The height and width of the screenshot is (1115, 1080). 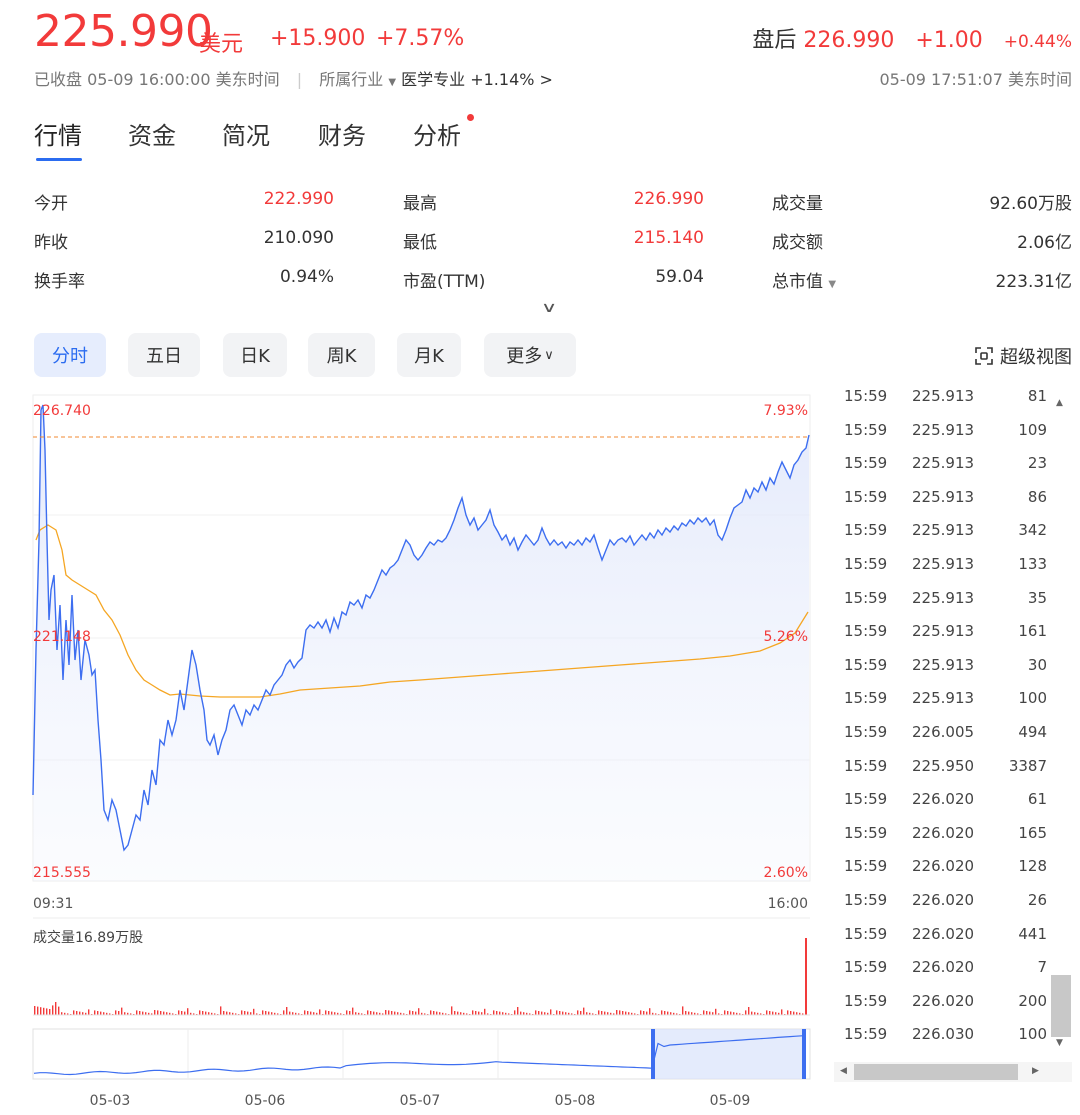 What do you see at coordinates (164, 355) in the screenshot?
I see `period-5day-button: 五日` at bounding box center [164, 355].